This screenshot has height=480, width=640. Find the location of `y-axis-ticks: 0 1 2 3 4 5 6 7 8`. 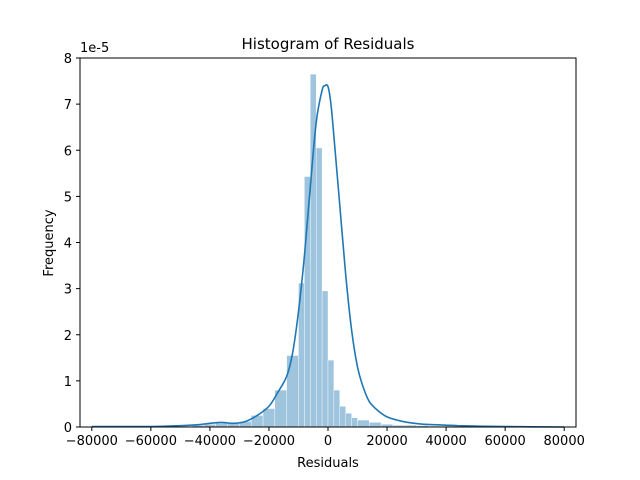

y-axis-ticks: 0 1 2 3 4 5 6 7 8 is located at coordinates (72, 244).